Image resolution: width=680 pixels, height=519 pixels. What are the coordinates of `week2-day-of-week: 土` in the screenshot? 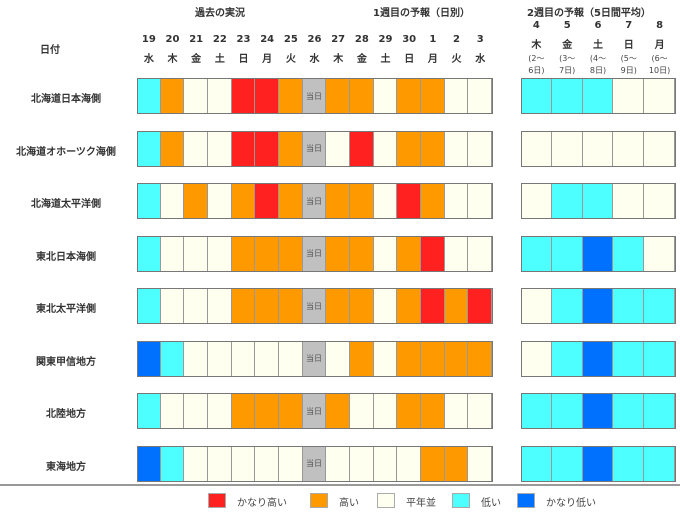 It's located at (597, 45).